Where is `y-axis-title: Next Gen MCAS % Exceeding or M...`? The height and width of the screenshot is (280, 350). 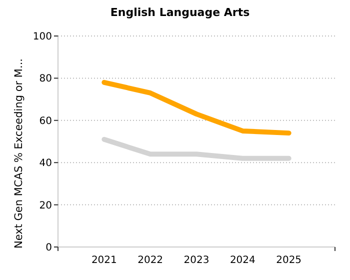 y-axis-title: Next Gen MCAS % Exceeding or M... is located at coordinates (19, 153).